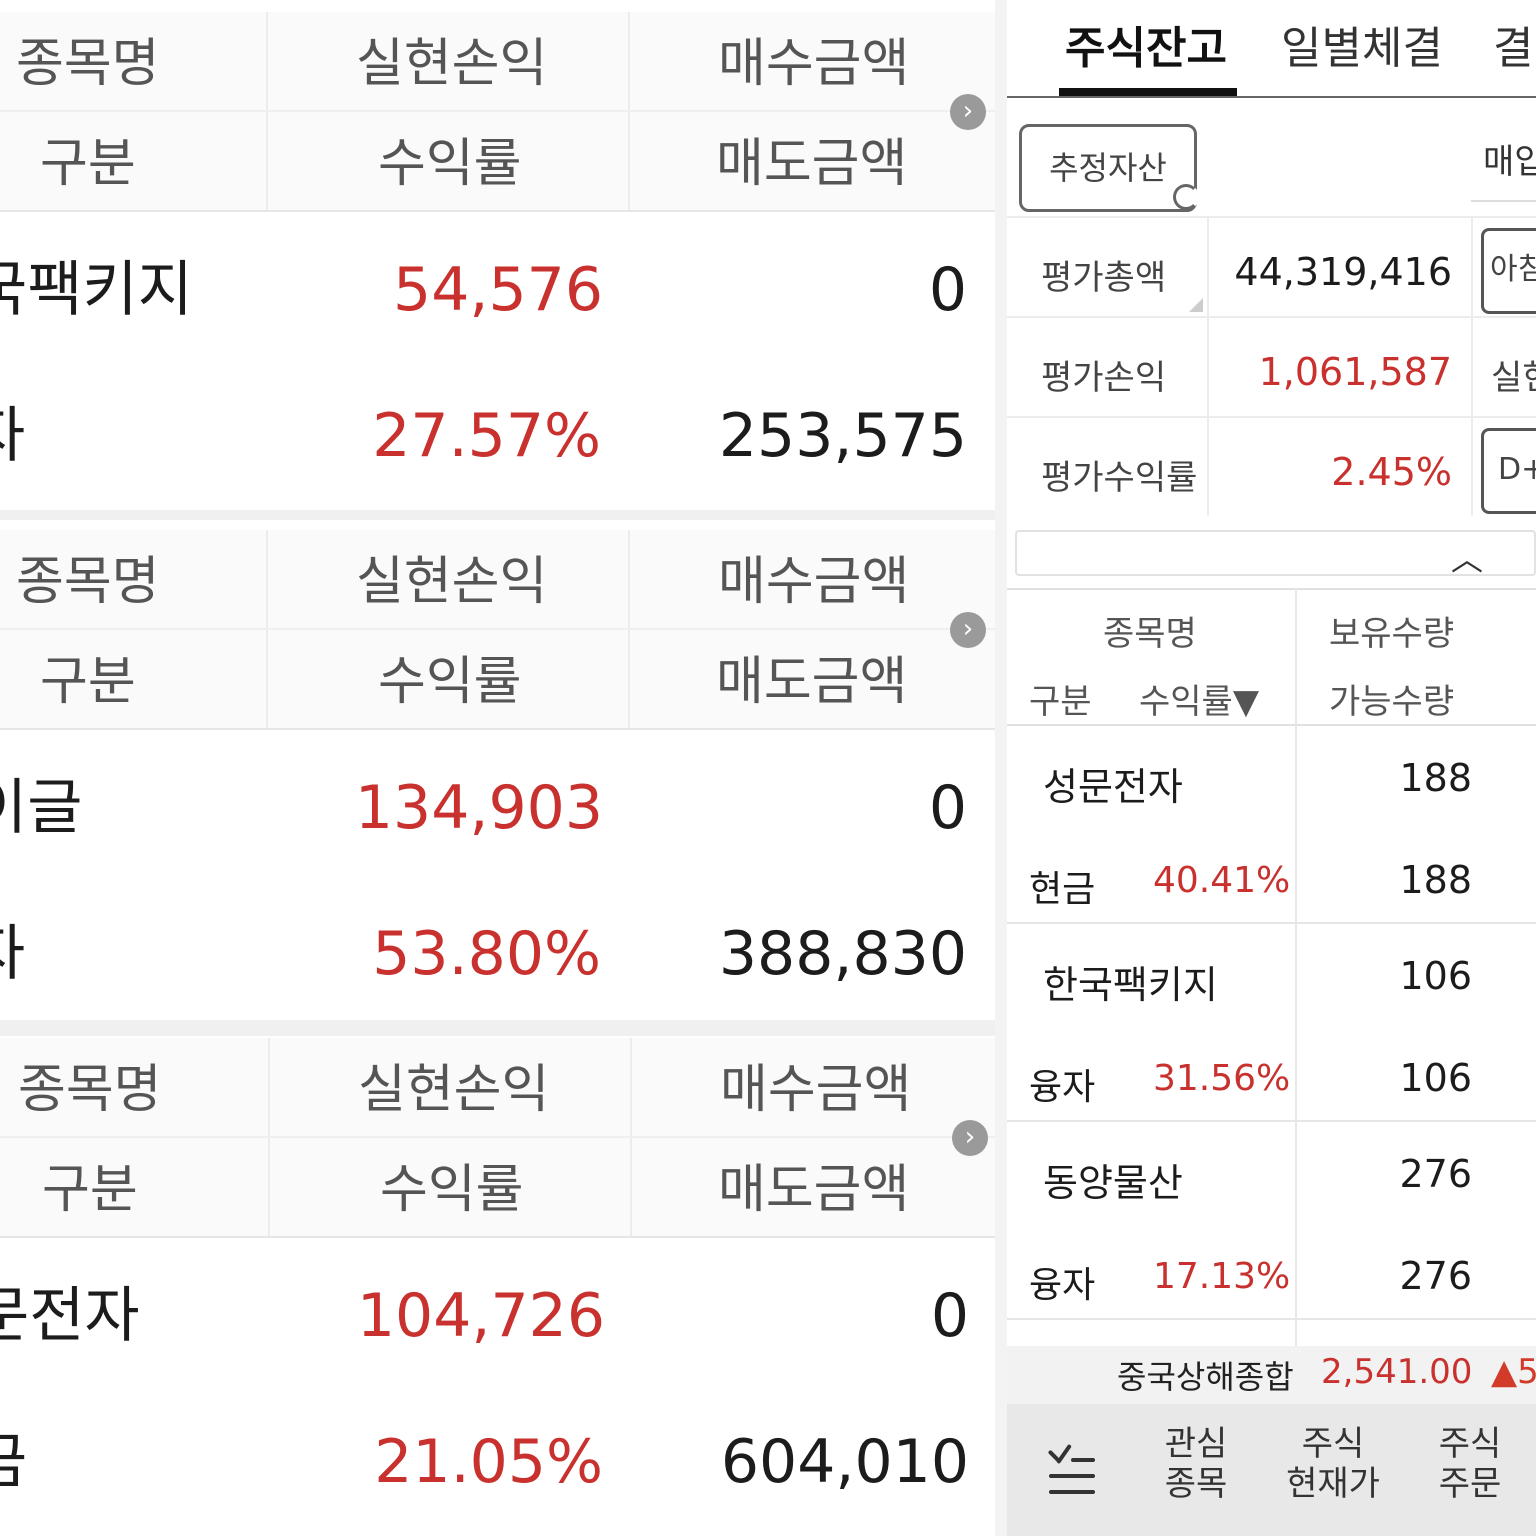 This screenshot has height=1536, width=1536. What do you see at coordinates (1186, 197) in the screenshot?
I see `refresh-icon` at bounding box center [1186, 197].